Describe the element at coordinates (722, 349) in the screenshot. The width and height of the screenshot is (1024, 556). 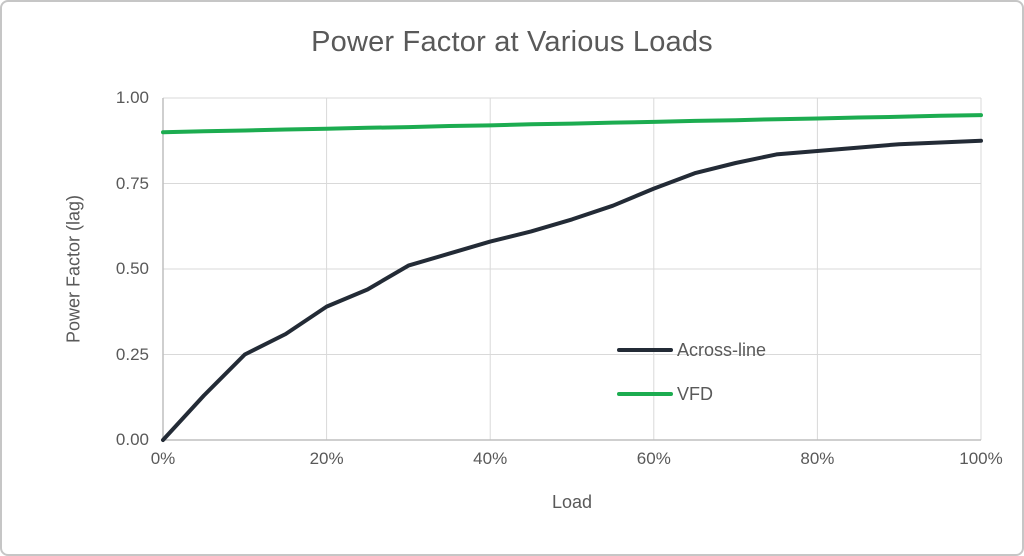
I see `legend-label-across-line: Across-line` at that location.